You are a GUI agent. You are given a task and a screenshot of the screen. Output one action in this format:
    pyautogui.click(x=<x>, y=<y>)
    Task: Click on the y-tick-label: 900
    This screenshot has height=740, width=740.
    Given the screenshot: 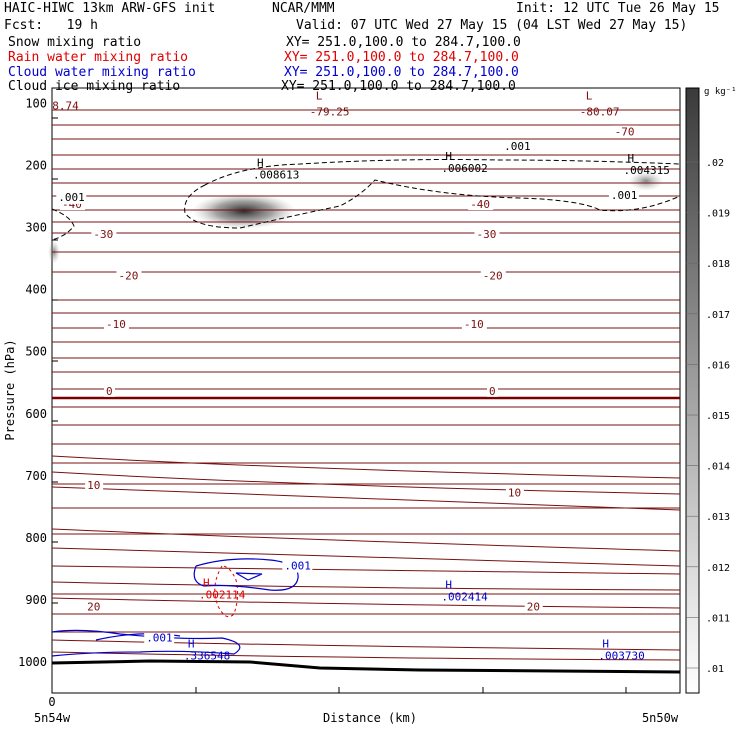 What is the action you would take?
    pyautogui.click(x=36, y=600)
    